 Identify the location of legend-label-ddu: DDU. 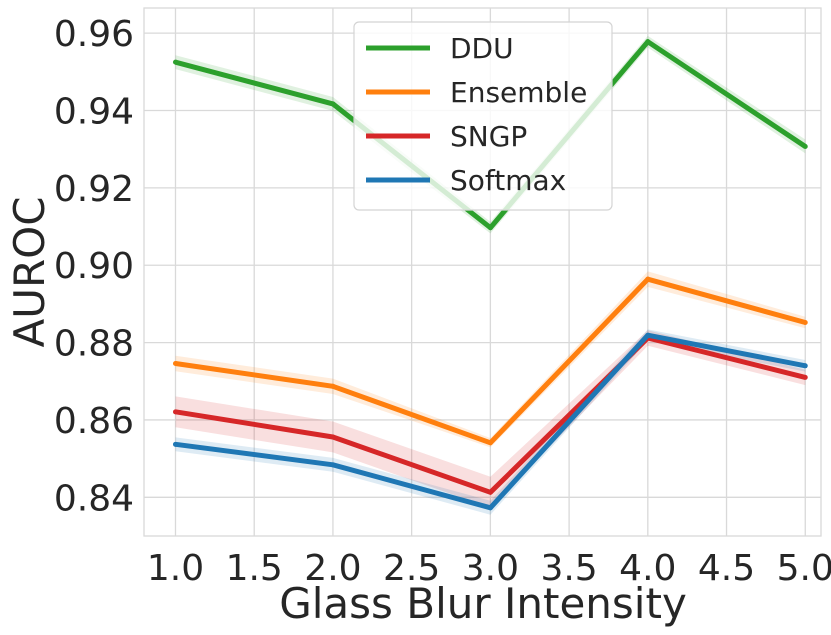
(482, 48).